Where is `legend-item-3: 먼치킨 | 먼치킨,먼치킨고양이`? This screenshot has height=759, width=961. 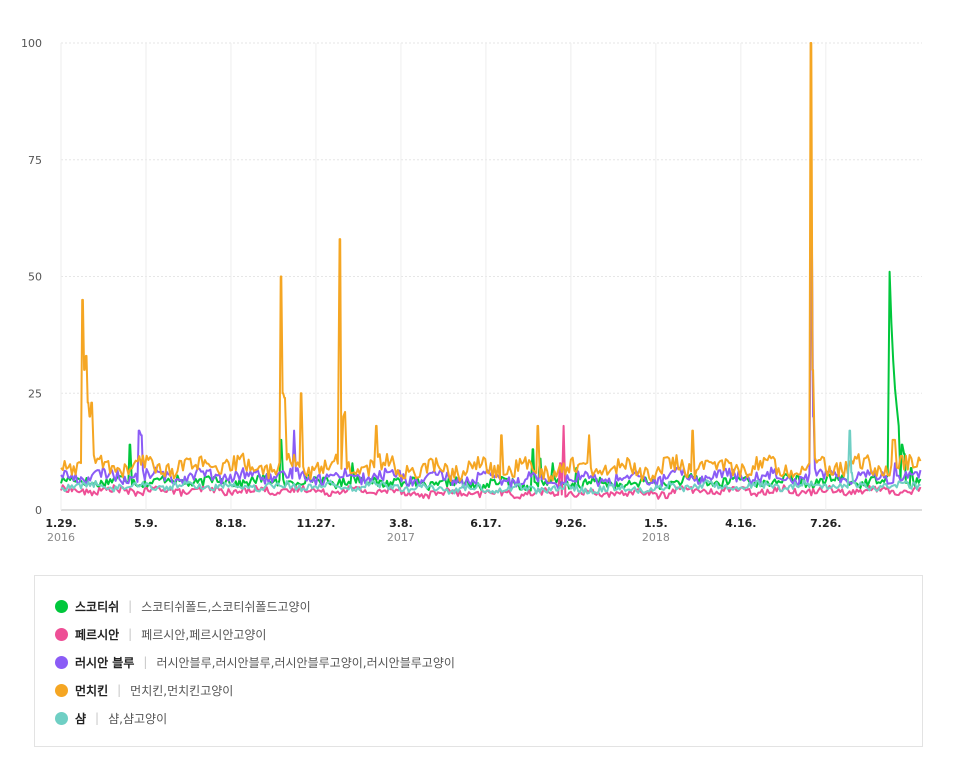
legend-item-3: 먼치킨 | 먼치킨,먼치킨고양이 is located at coordinates (144, 690).